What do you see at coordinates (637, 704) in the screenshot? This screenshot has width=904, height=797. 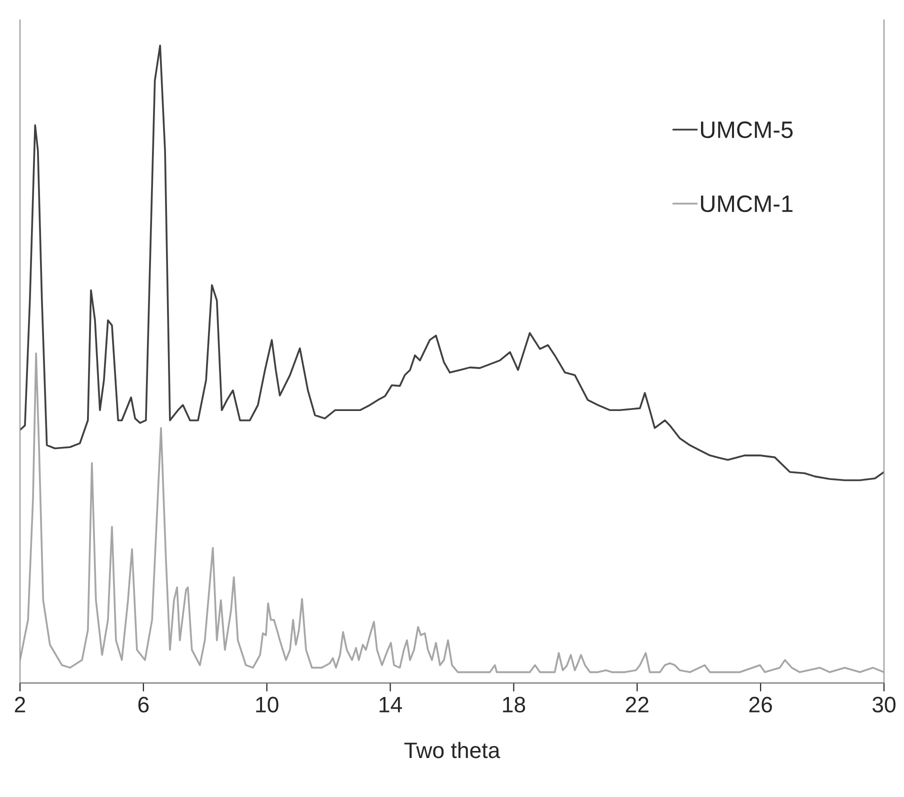 I see `x-tick-label: 22` at bounding box center [637, 704].